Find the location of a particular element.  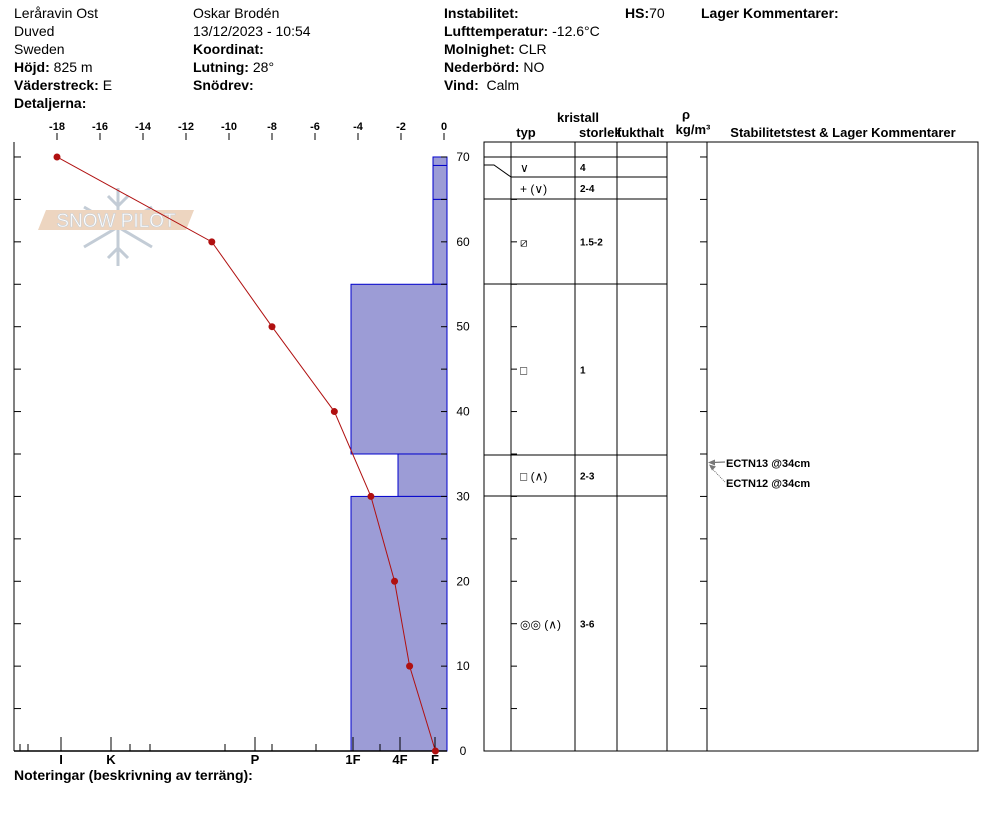

aspect: Väderstreck: E is located at coordinates (63, 85).